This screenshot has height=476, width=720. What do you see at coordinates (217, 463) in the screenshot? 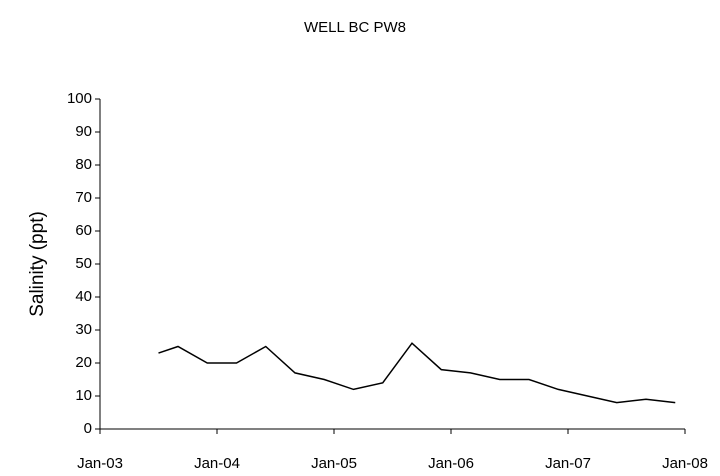
I see `x-tick-label: Jan-04` at bounding box center [217, 463].